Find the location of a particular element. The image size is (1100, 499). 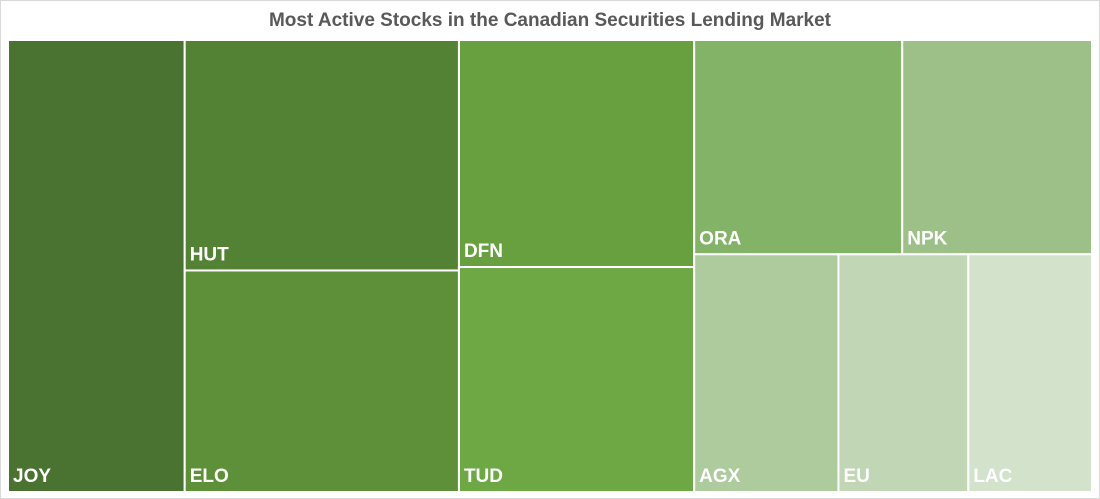

cell-label: JOY is located at coordinates (32, 476).